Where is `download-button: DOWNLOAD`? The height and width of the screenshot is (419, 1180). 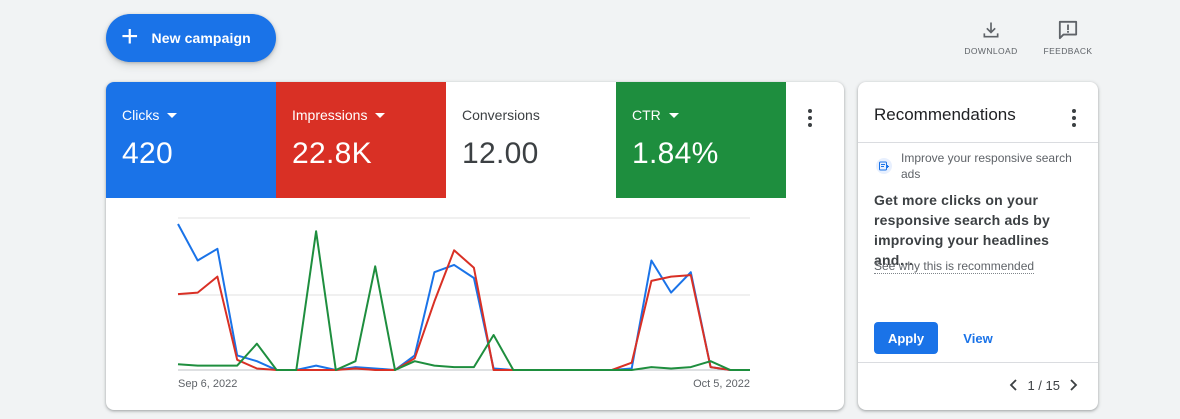
download-button: DOWNLOAD is located at coordinates (991, 40).